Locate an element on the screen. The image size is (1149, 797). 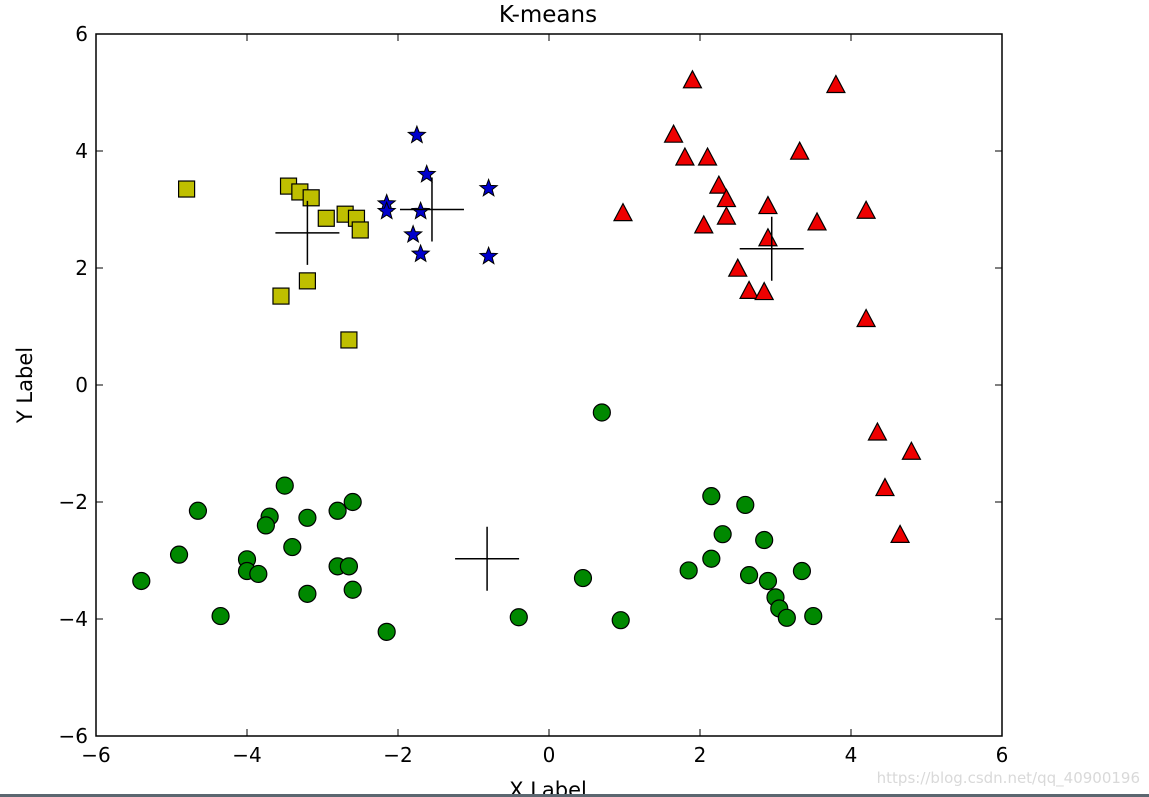
x-tick-label: 0 is located at coordinates (549, 755).